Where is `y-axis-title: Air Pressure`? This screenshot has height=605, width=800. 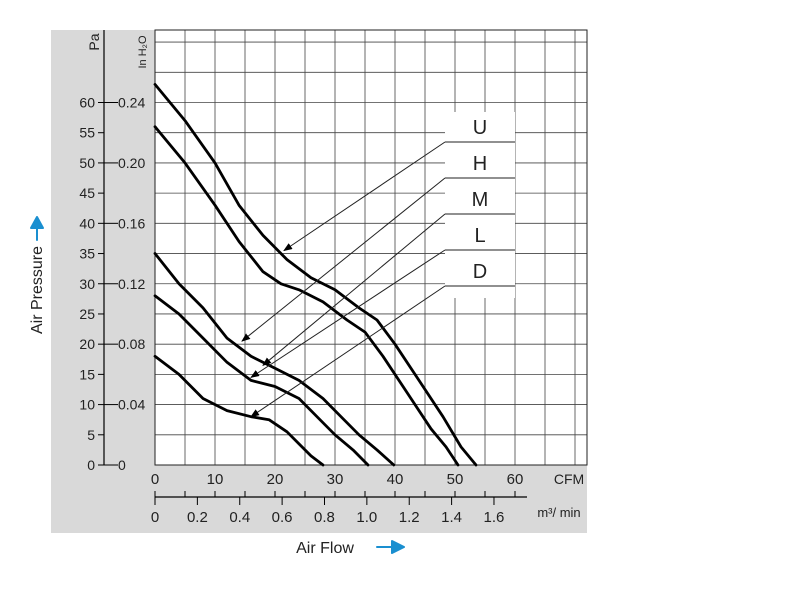 y-axis-title: Air Pressure is located at coordinates (37, 290).